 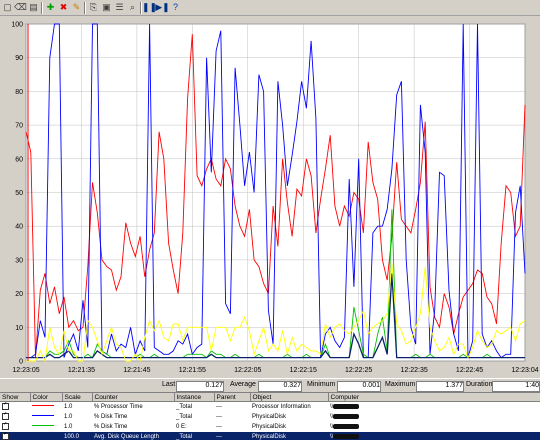 What do you see at coordinates (136, 370) in the screenshot?
I see `x-tick-label: 12:21:45` at bounding box center [136, 370].